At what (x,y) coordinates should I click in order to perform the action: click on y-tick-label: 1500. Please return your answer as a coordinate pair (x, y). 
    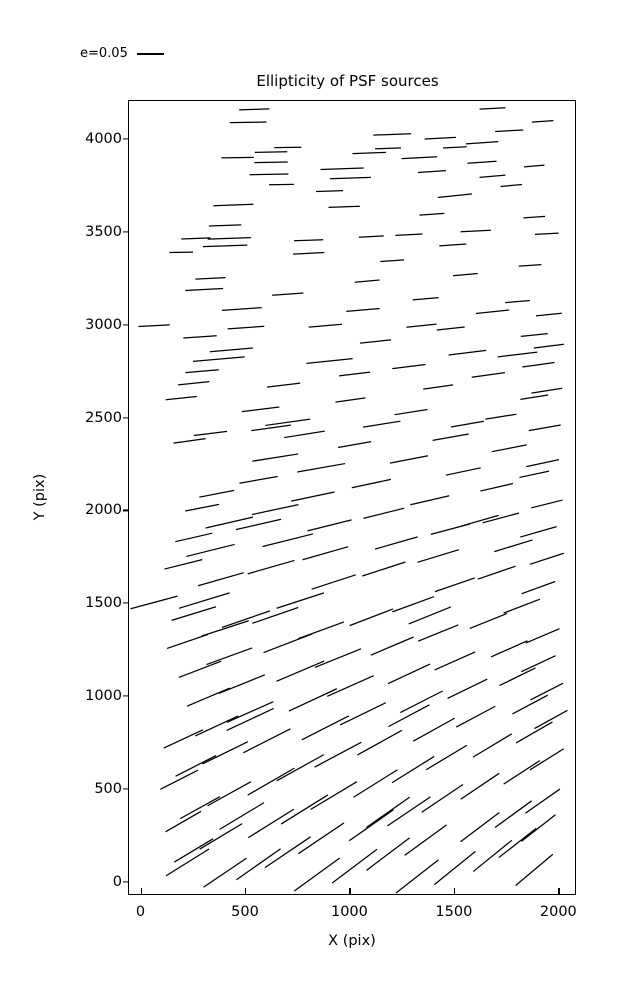
    Looking at the image, I should click on (103, 603).